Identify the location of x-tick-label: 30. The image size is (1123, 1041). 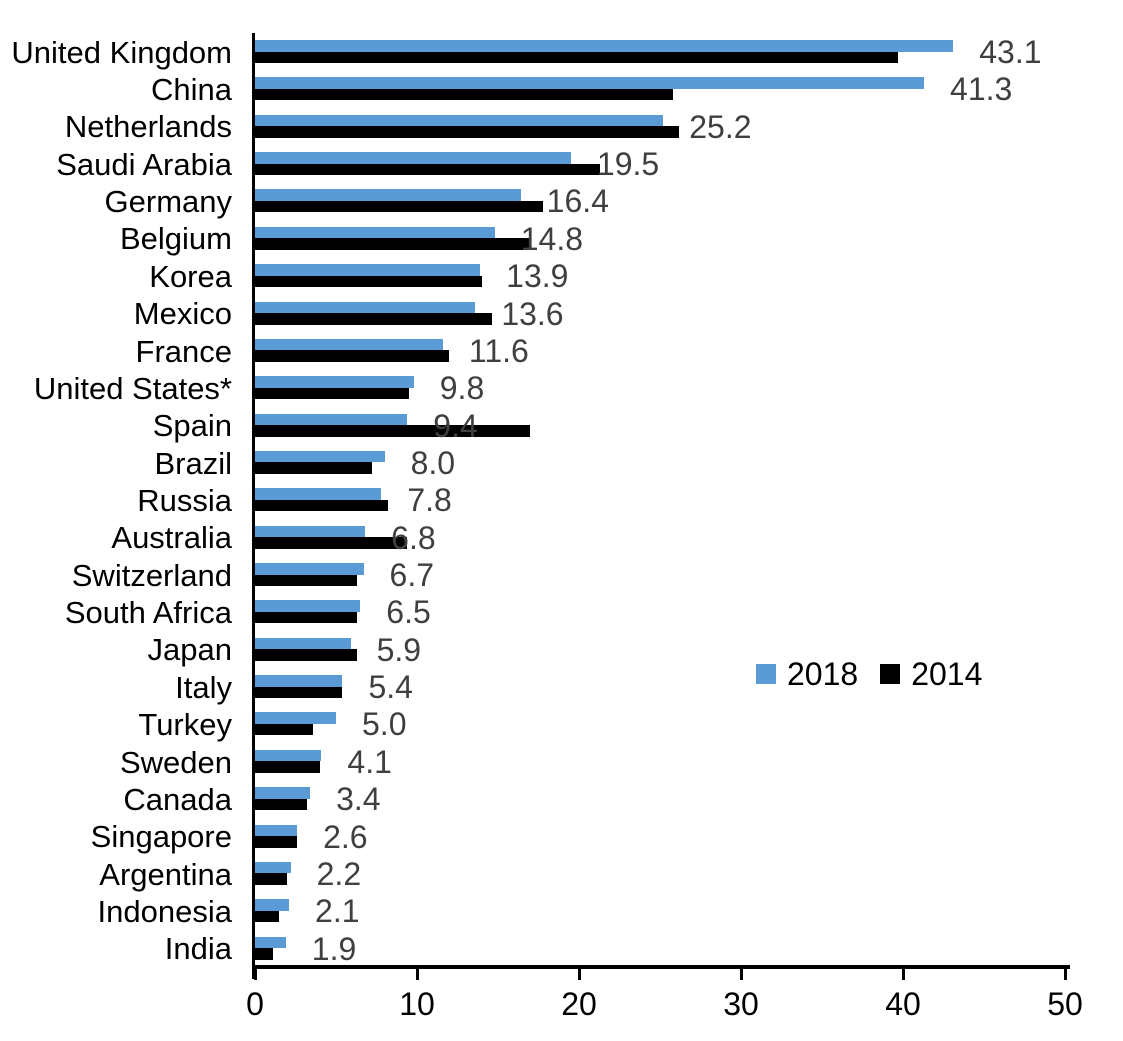
(741, 1004).